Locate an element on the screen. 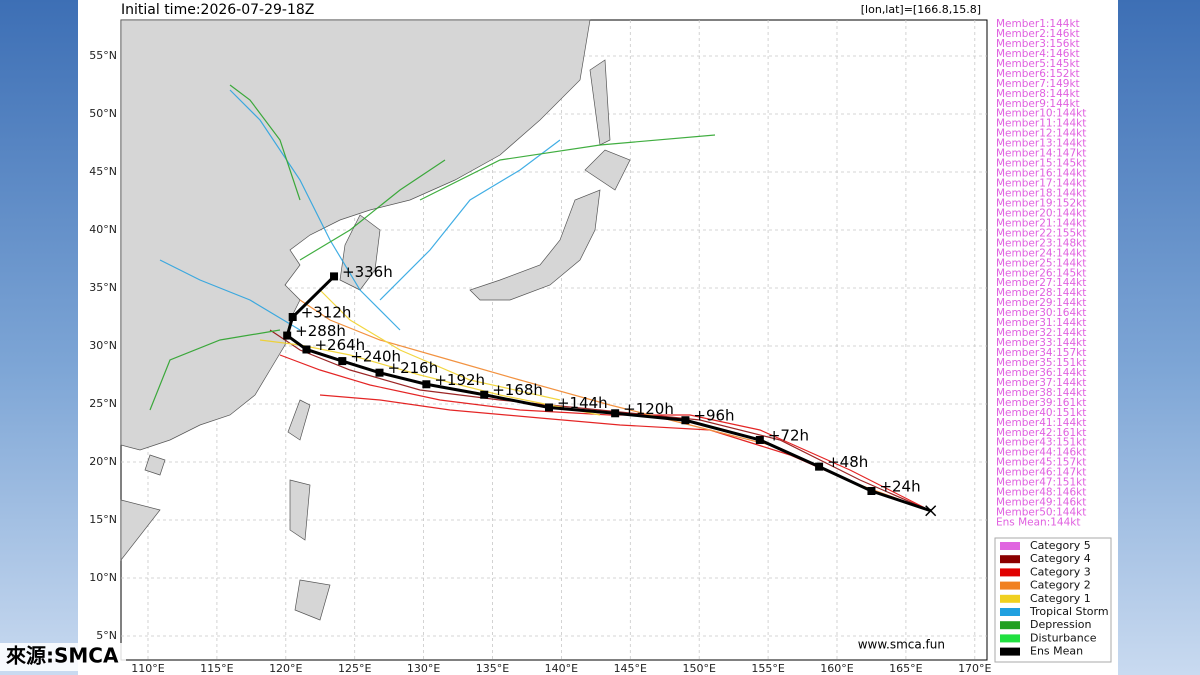 Image resolution: width=1200 pixels, height=675 pixels. track-label: +288h is located at coordinates (320, 331).